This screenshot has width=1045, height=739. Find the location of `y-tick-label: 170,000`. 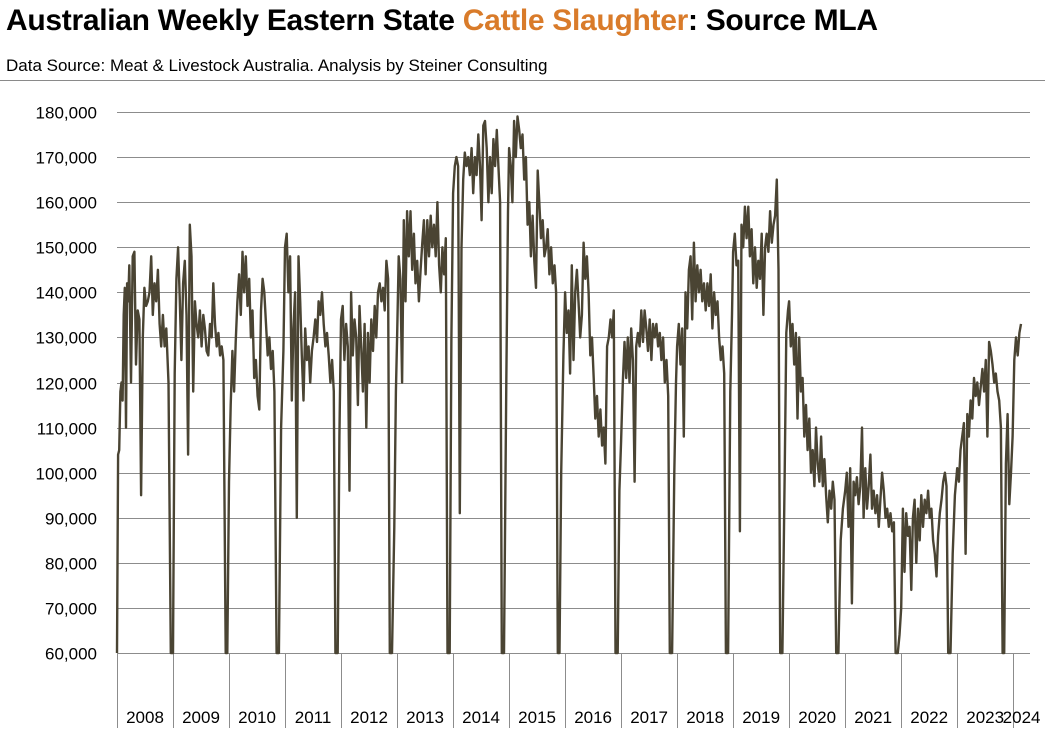

y-tick-label: 170,000 is located at coordinates (66, 158).